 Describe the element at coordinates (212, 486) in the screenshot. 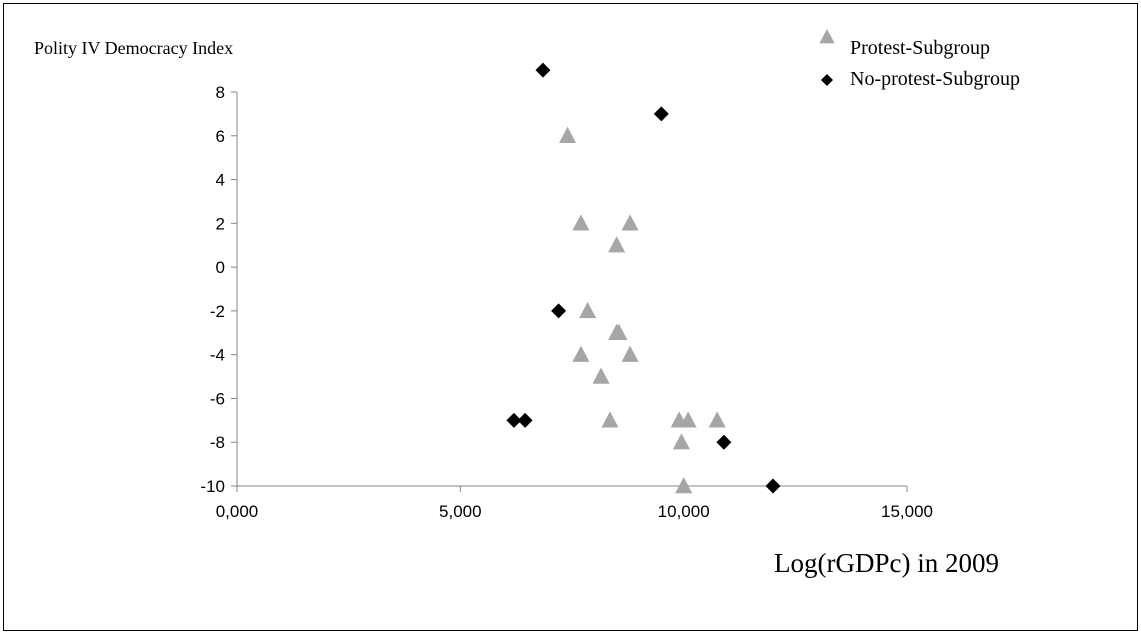

I see `y-tick-label: -10` at that location.